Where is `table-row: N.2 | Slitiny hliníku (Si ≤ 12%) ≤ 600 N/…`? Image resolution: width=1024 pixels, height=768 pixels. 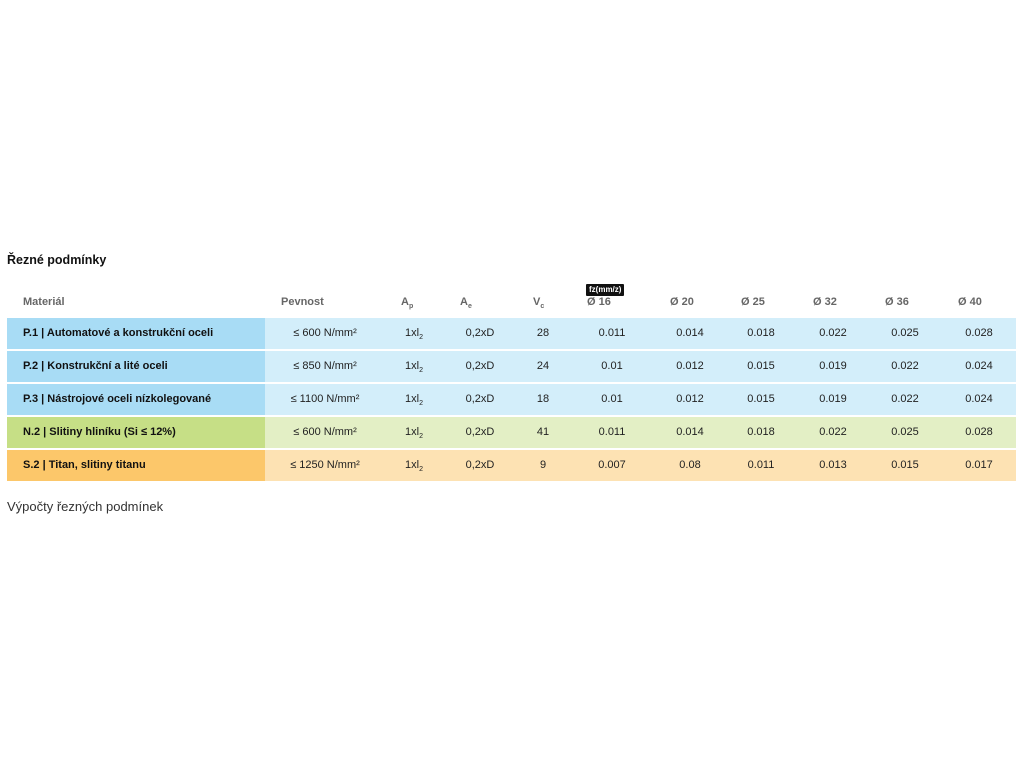
table-row: N.2 | Slitiny hliníku (Si ≤ 12%) ≤ 600 N/… is located at coordinates (511, 432).